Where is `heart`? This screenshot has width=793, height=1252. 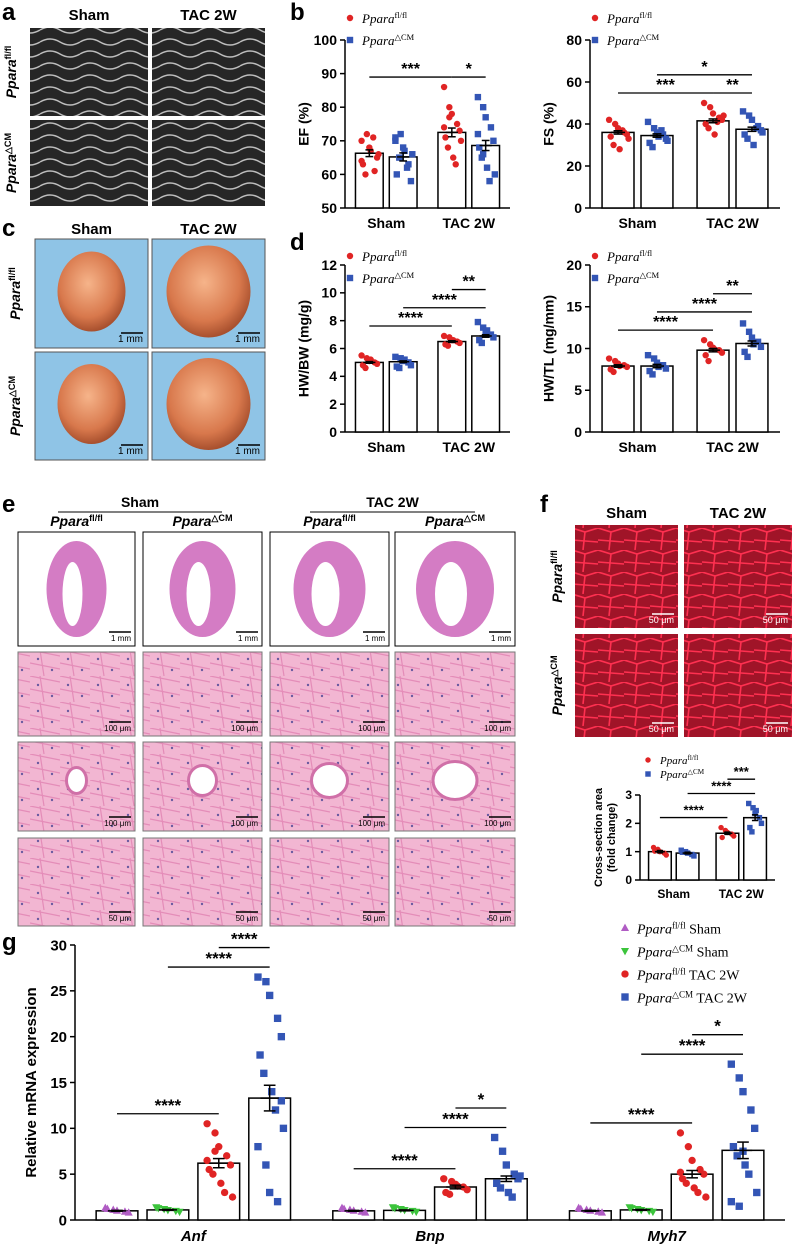 heart is located at coordinates (91, 291).